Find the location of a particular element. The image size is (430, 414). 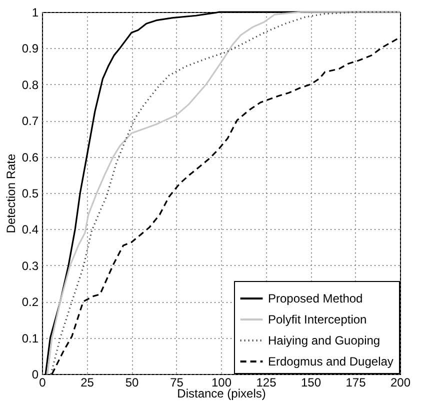

x-tick-label: 100 is located at coordinates (221, 383).